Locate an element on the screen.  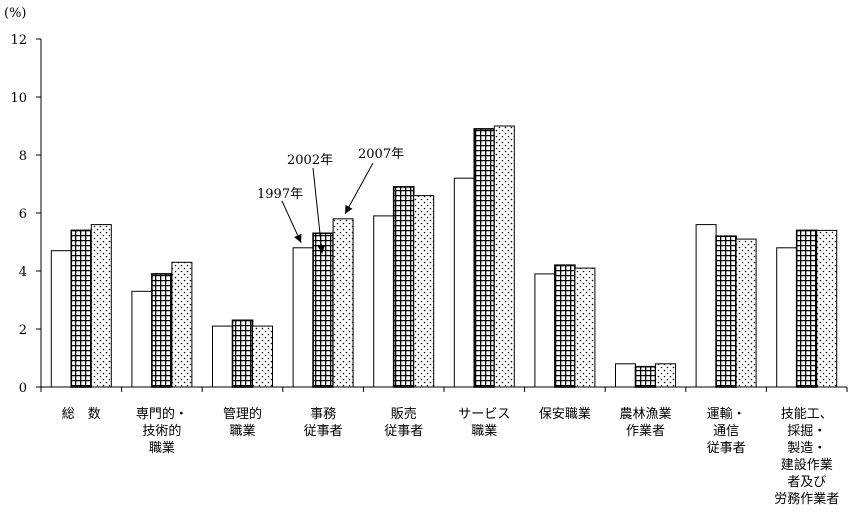
category-label-line: 専門的・ is located at coordinates (162, 414).